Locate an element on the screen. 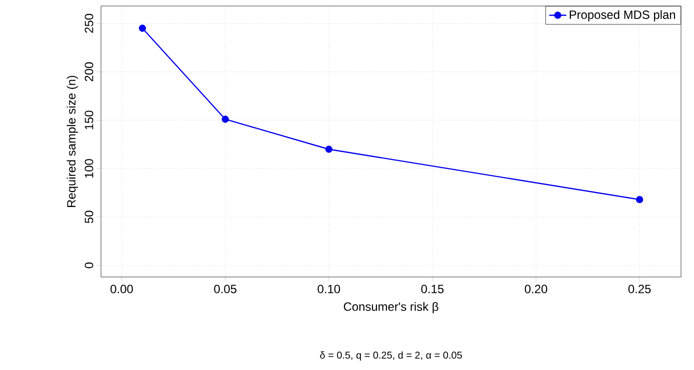 Image resolution: width=694 pixels, height=370 pixels. y-axis-title: Required sample size (n) is located at coordinates (72, 141).